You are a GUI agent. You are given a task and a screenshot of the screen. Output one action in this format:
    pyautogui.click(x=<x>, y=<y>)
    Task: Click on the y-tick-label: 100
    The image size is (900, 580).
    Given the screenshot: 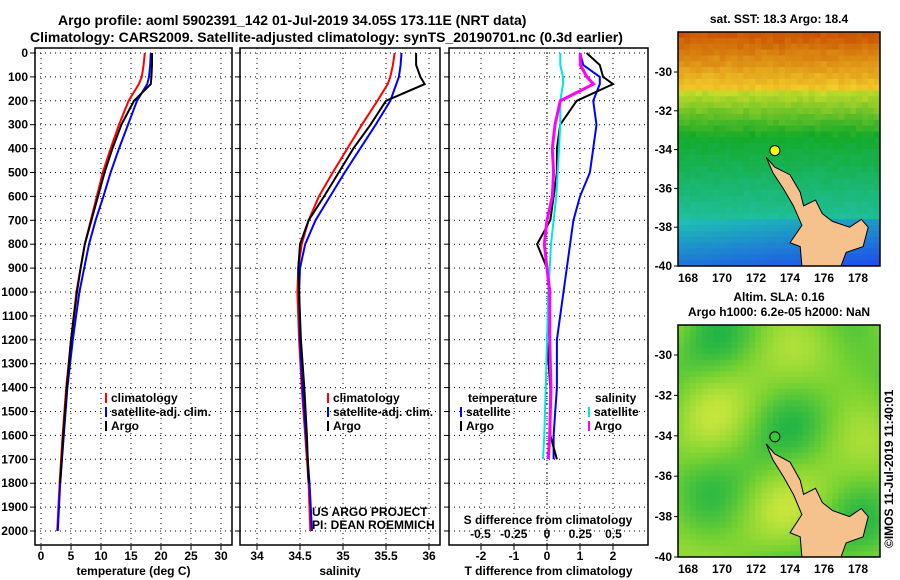 What is the action you would take?
    pyautogui.click(x=18, y=77)
    